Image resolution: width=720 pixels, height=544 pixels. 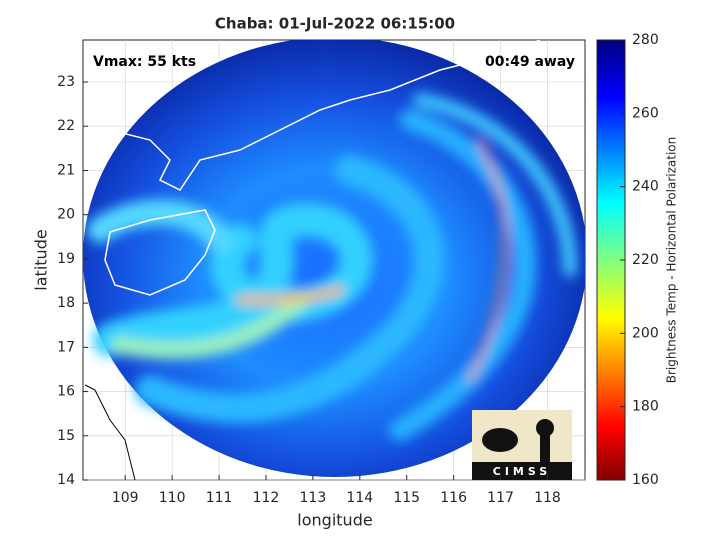 I want to click on x-tick-label: 110, so click(x=172, y=498).